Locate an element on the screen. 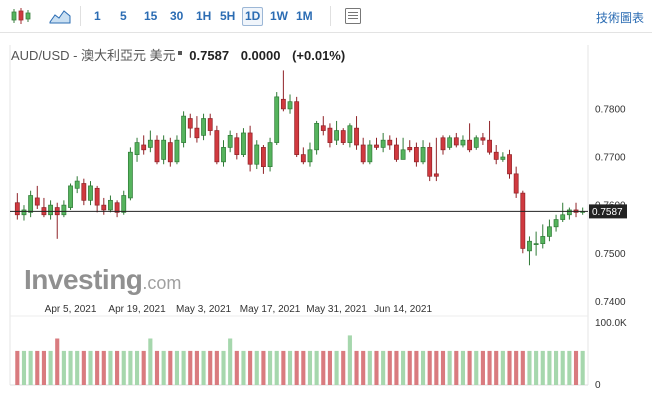 This screenshot has width=652, height=406. timeframe-1d: 1D is located at coordinates (253, 16).